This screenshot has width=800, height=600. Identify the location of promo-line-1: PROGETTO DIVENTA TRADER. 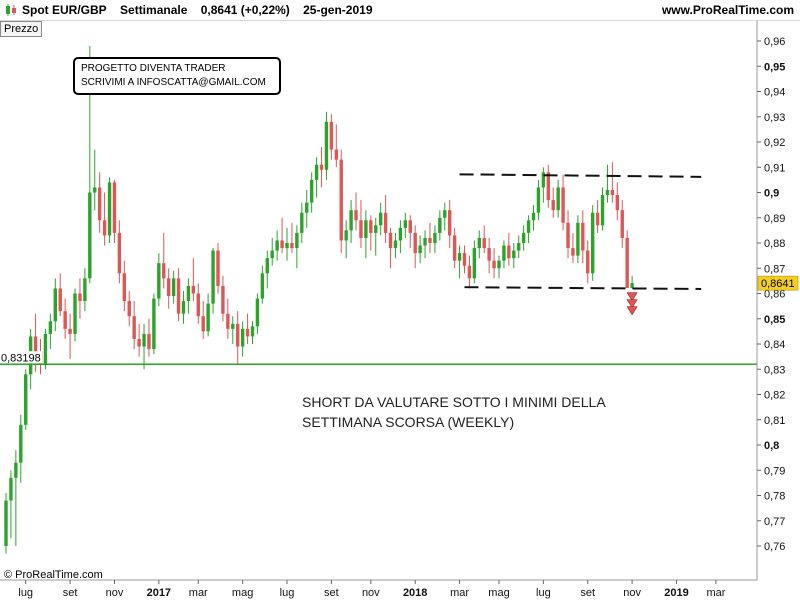
(153, 68).